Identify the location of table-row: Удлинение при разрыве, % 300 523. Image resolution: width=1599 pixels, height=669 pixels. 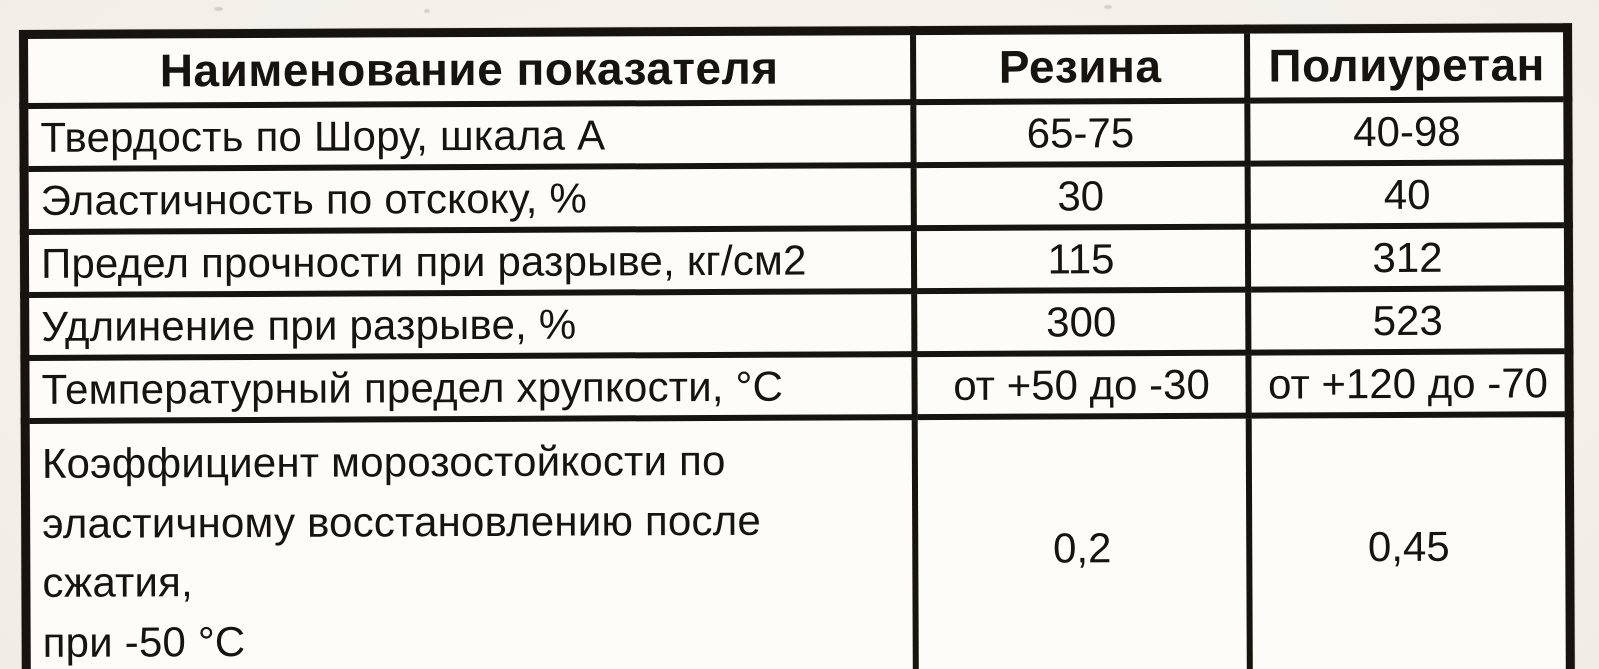
(796, 323).